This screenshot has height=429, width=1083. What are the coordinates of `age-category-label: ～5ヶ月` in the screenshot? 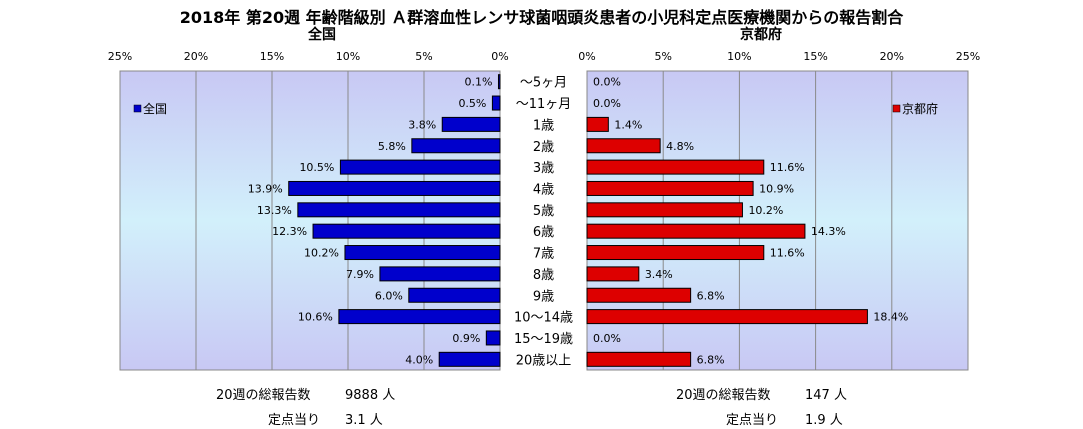 It's located at (543, 83).